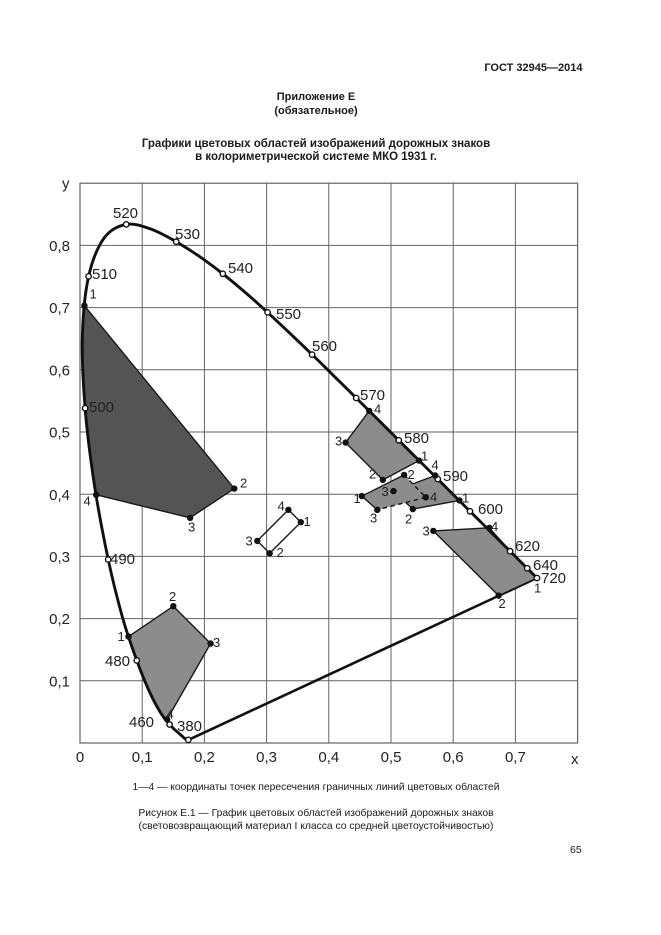  Describe the element at coordinates (189, 726) in the screenshot. I see `svg-text: 380` at that location.